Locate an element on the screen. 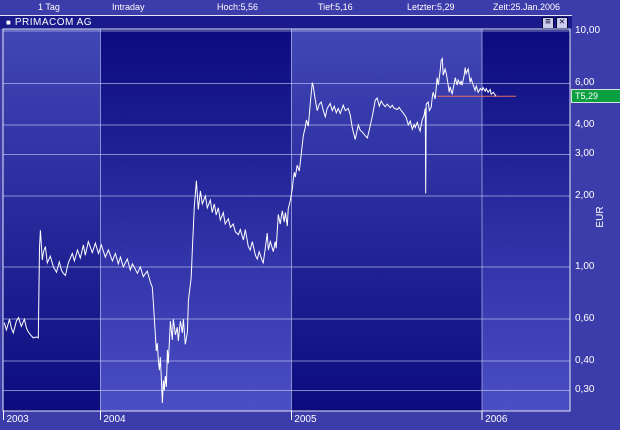  window-close-button: ✕ is located at coordinates (562, 22).